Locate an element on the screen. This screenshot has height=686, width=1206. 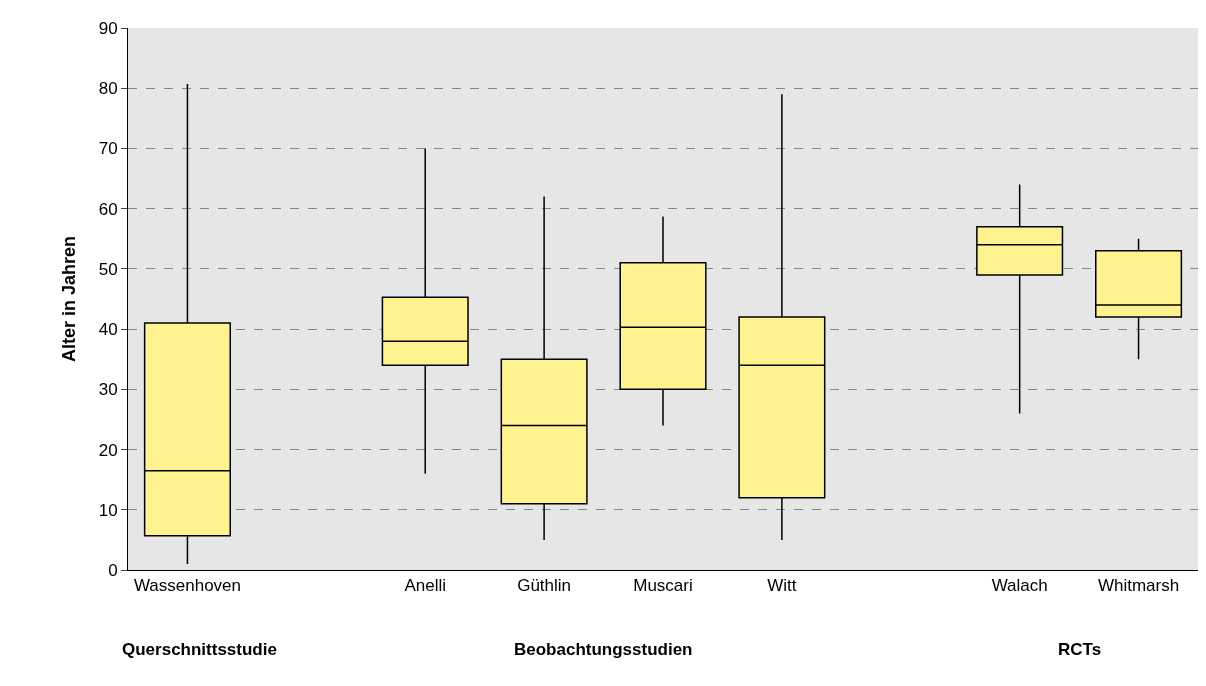
y-tick-label: 0 is located at coordinates (113, 570).